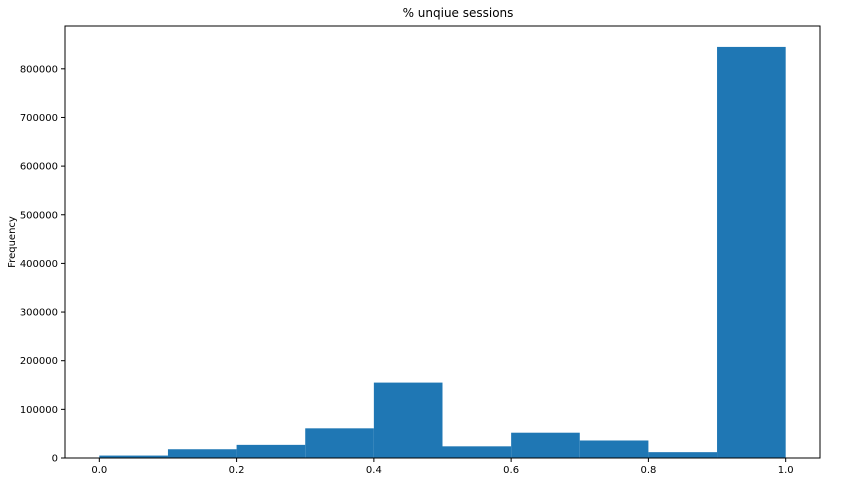  What do you see at coordinates (39, 69) in the screenshot?
I see `y-tick-label: 800000` at bounding box center [39, 69].